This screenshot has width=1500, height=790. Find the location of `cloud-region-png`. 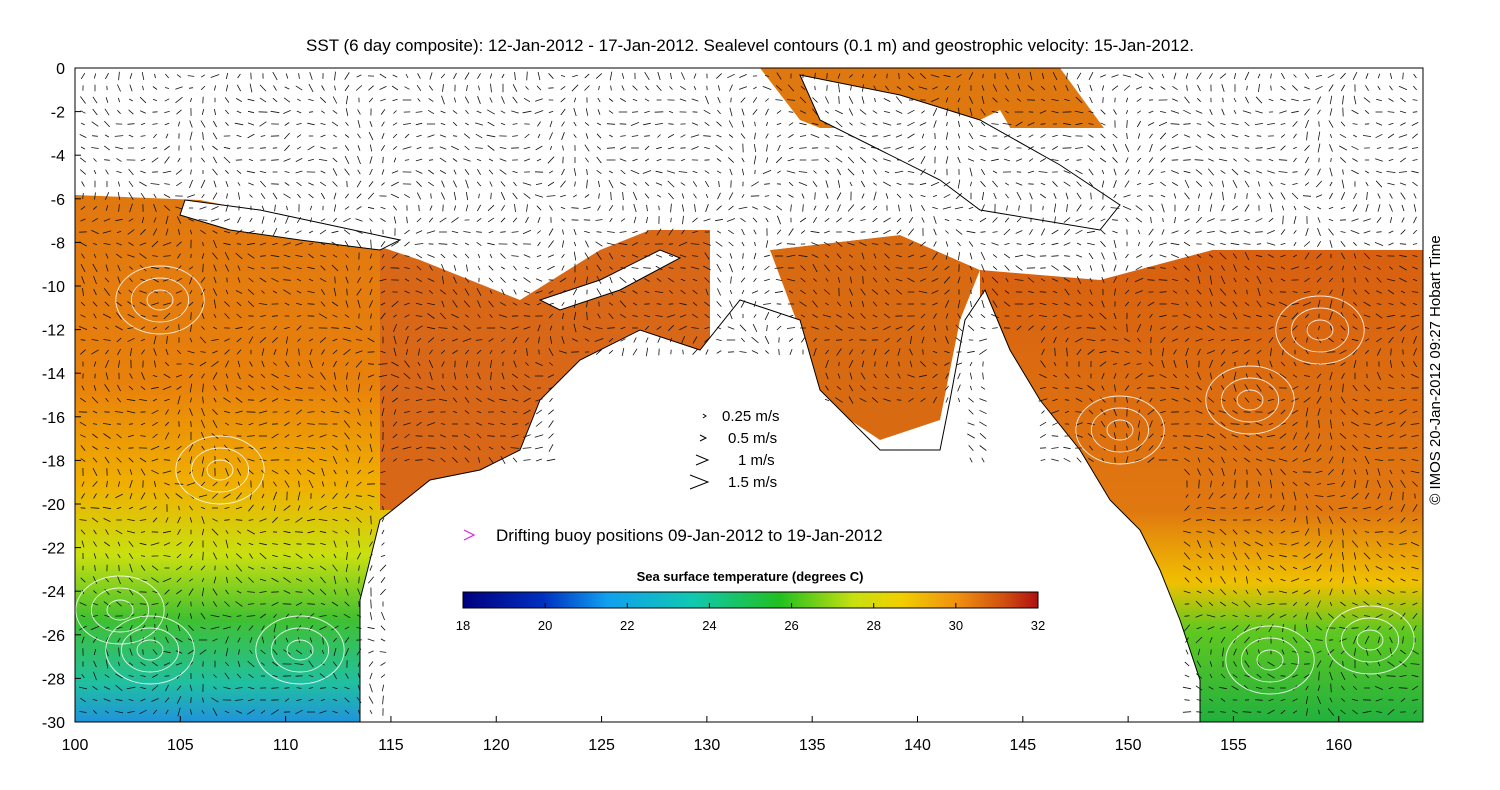

cloud-region-png is located at coordinates (1241, 134).